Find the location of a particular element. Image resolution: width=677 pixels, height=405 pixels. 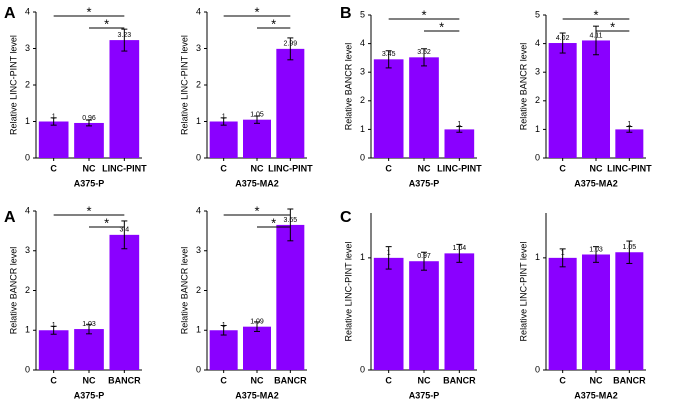

data-label: 3.45 is located at coordinates (389, 54).